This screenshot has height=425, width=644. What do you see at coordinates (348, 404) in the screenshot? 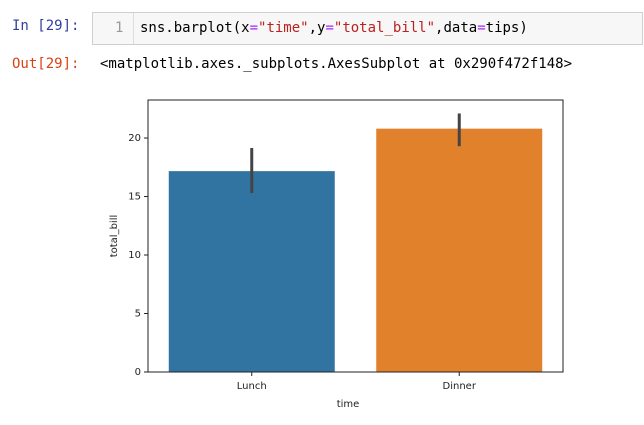
I see `x-axis-label: time` at bounding box center [348, 404].